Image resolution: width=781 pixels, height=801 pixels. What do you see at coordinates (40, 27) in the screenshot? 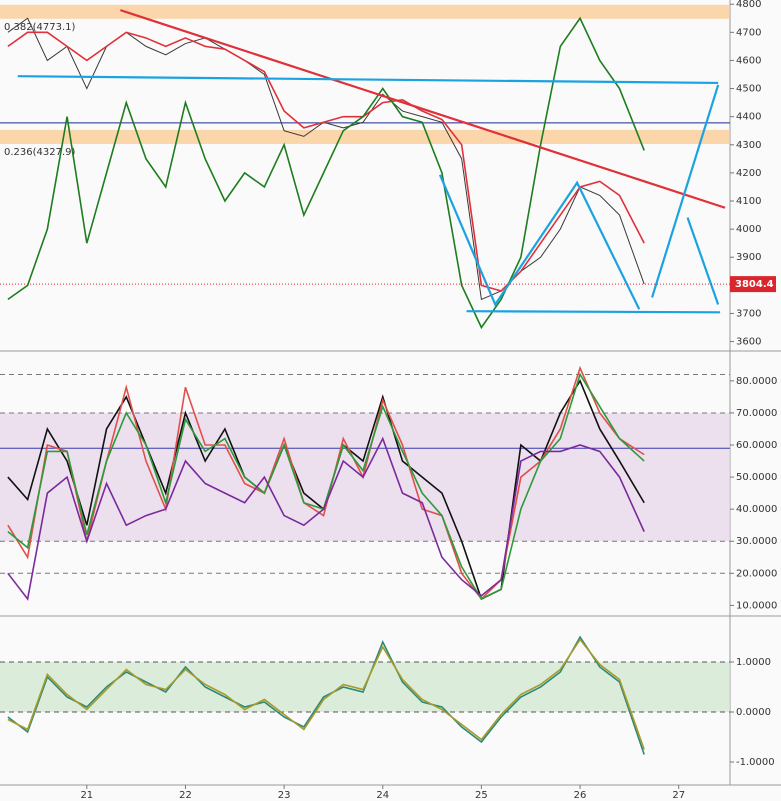
I see `fib-label: 0.382(4773.1)` at bounding box center [40, 27].